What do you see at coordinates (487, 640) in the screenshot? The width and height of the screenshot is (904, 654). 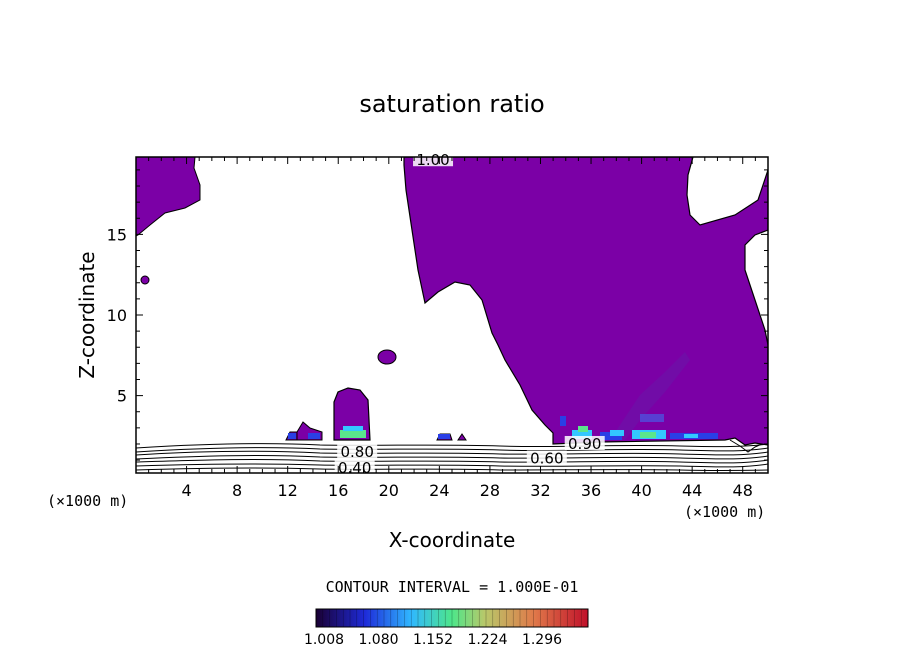 I see `colorbar-label: 1.224` at bounding box center [487, 640].